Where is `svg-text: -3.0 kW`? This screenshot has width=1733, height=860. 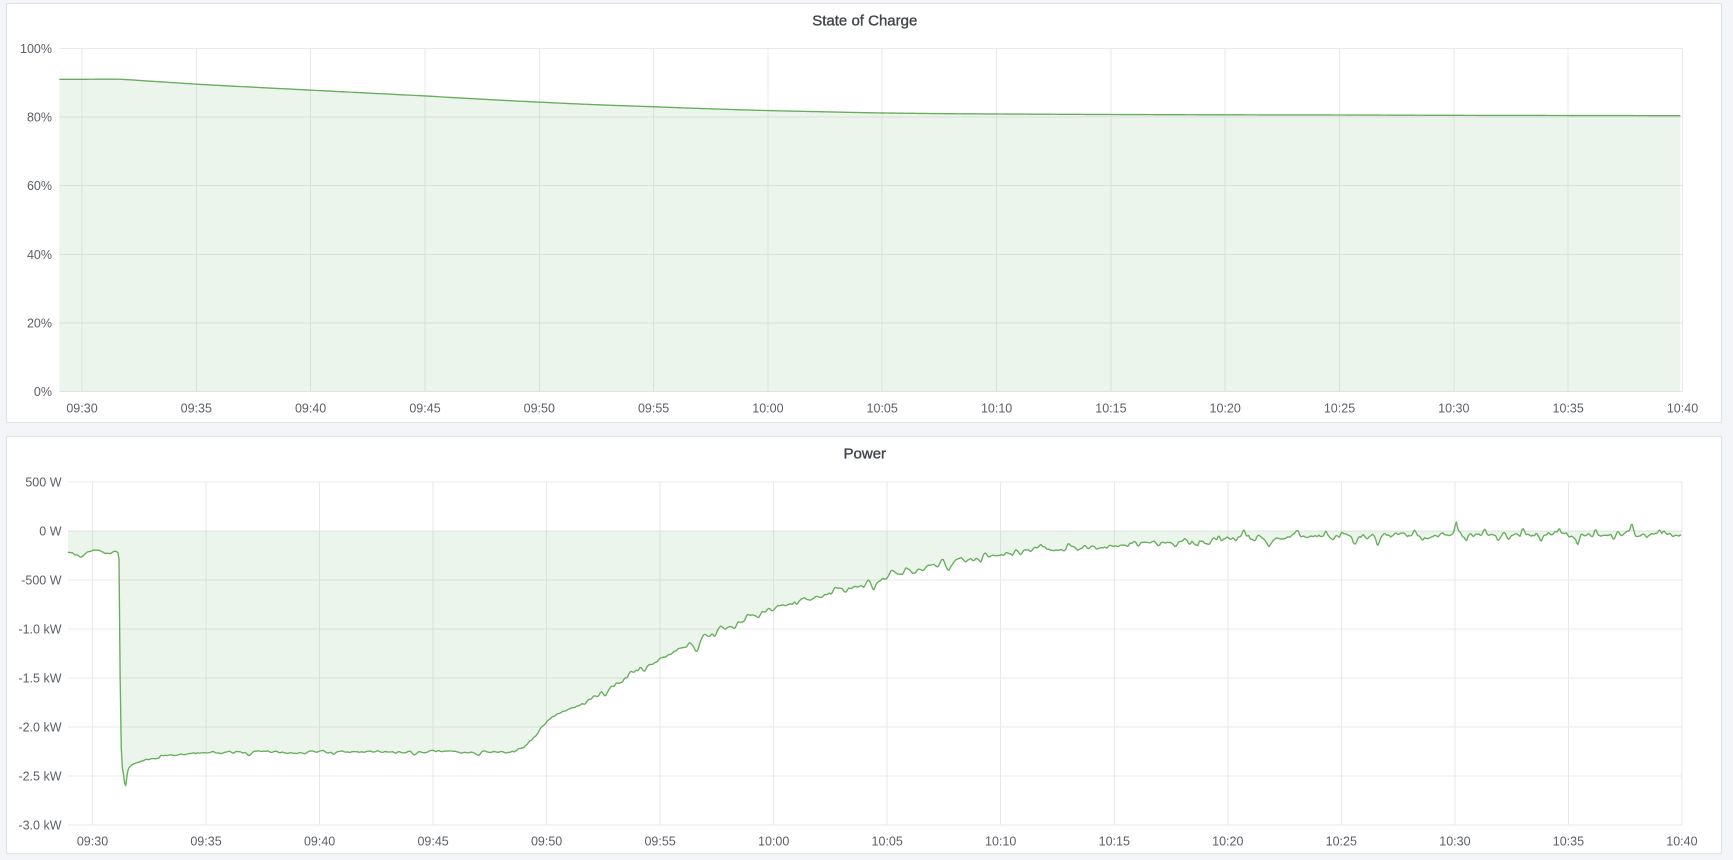 svg-text: -3.0 kW is located at coordinates (39, 825).